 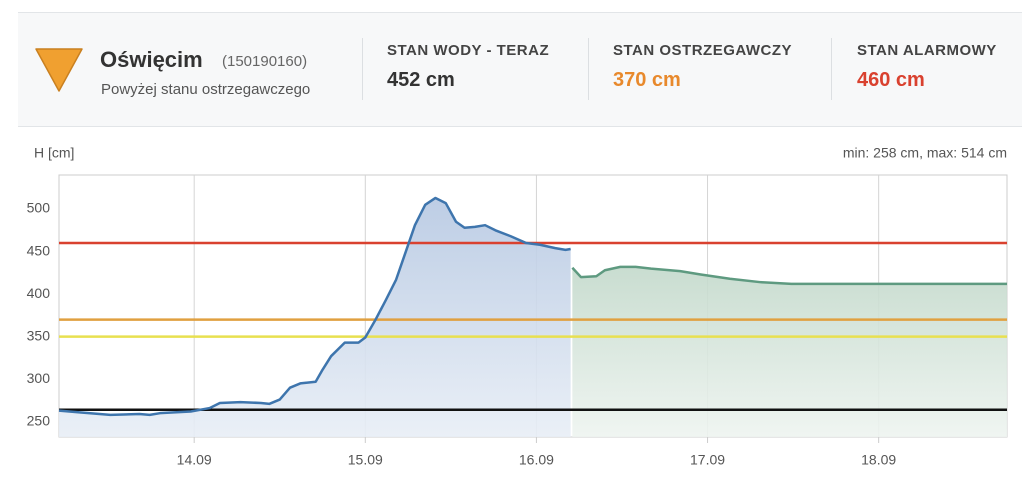 I want to click on warning-icon, so click(x=59, y=70).